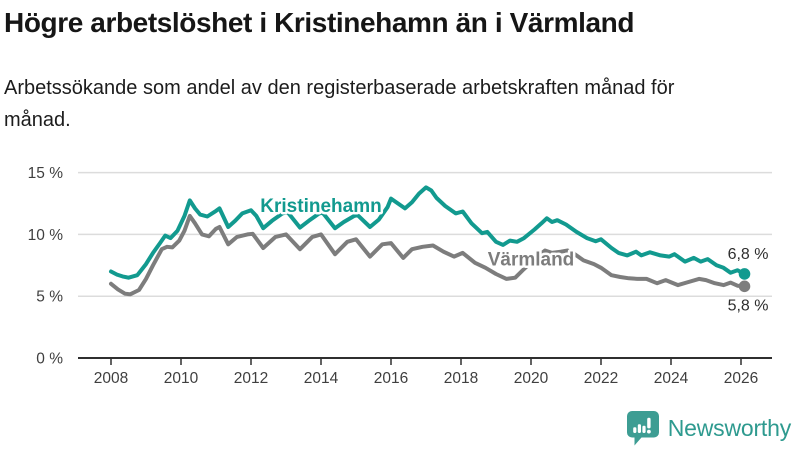 Image resolution: width=800 pixels, height=450 pixels. I want to click on x-tick-label: 2024, so click(671, 378).